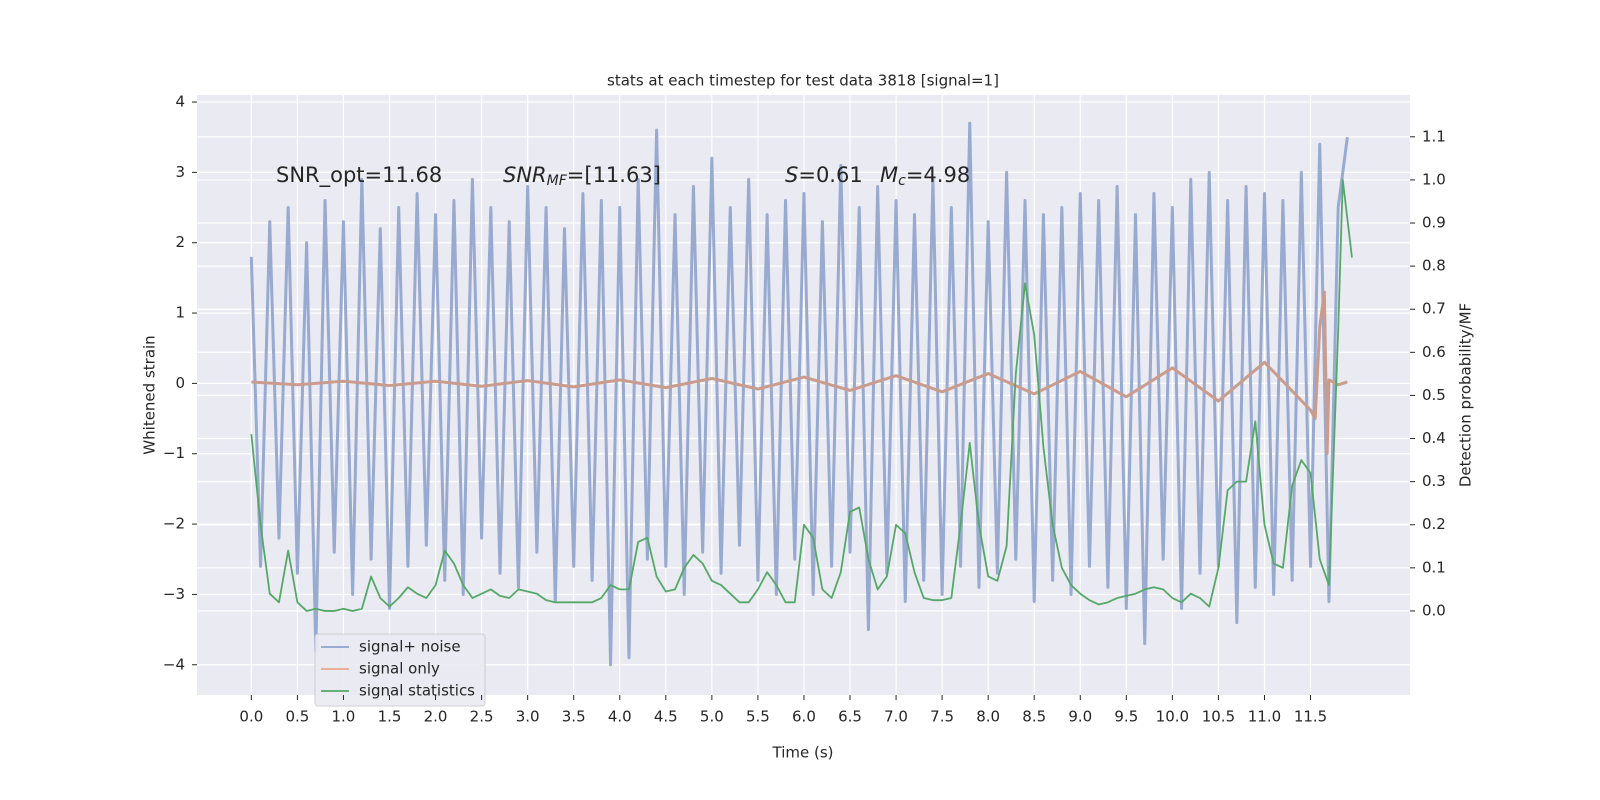 The height and width of the screenshot is (800, 1600). Describe the element at coordinates (1434, 395) in the screenshot. I see `y2-tick-label: 0.5` at that location.